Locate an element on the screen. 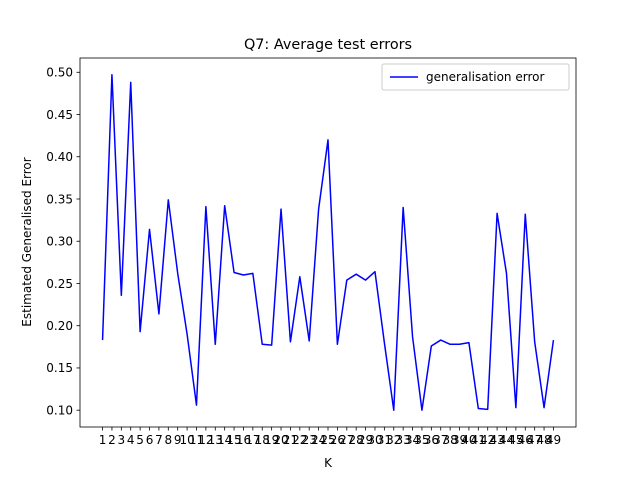 The image size is (640, 480). x-tick-label: 42 is located at coordinates (487, 440).